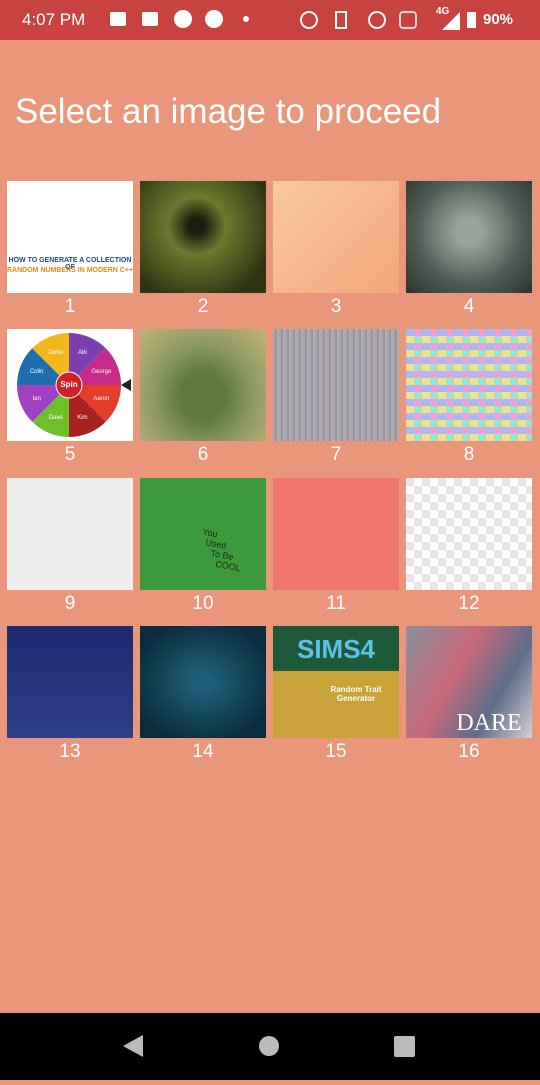 The height and width of the screenshot is (1085, 540). I want to click on image-label: 10, so click(203, 603).